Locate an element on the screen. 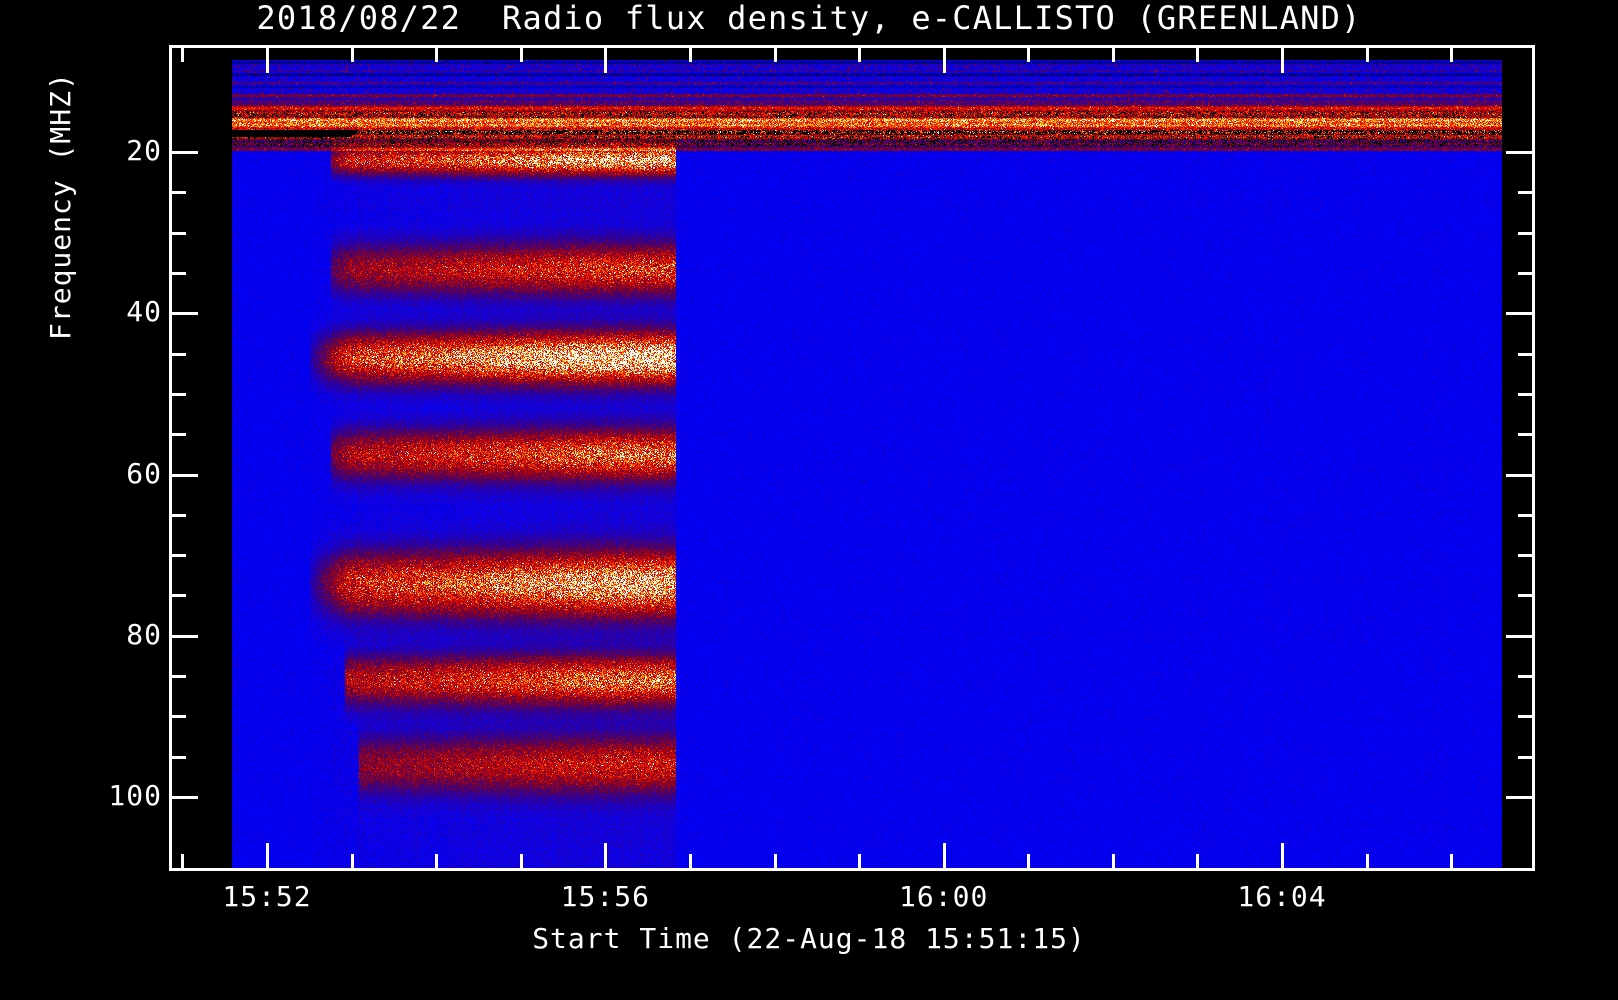 The width and height of the screenshot is (1618, 1000). x-tick-label: 16:04 is located at coordinates (1282, 896).